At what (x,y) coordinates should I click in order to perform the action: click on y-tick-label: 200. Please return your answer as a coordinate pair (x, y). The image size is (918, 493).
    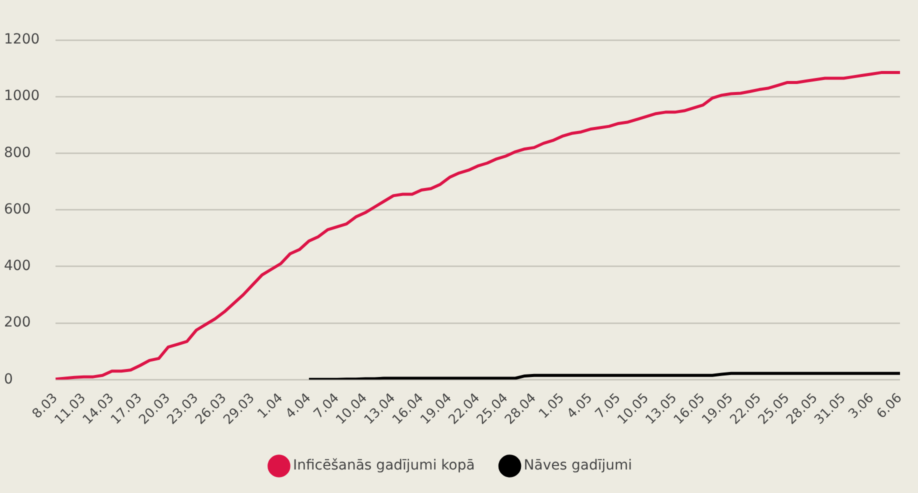
    Looking at the image, I should click on (17, 322).